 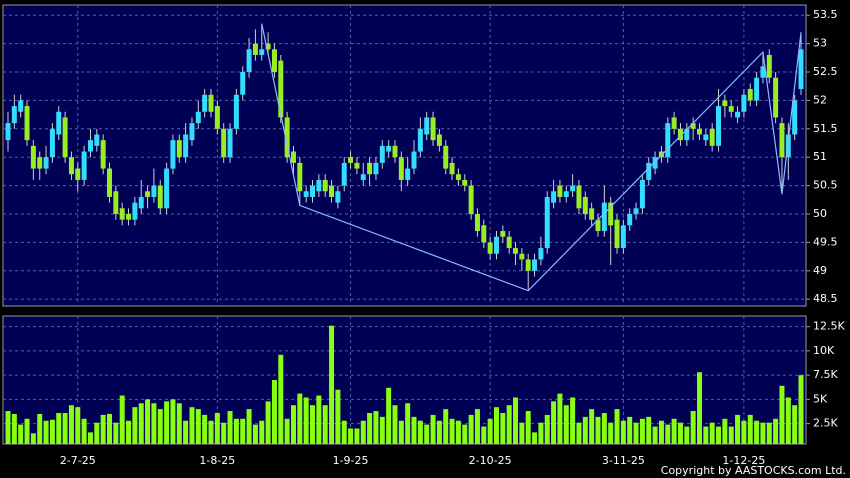 I want to click on copyright: Copyright by AASTOCKS.com Ltd., so click(x=753, y=470).